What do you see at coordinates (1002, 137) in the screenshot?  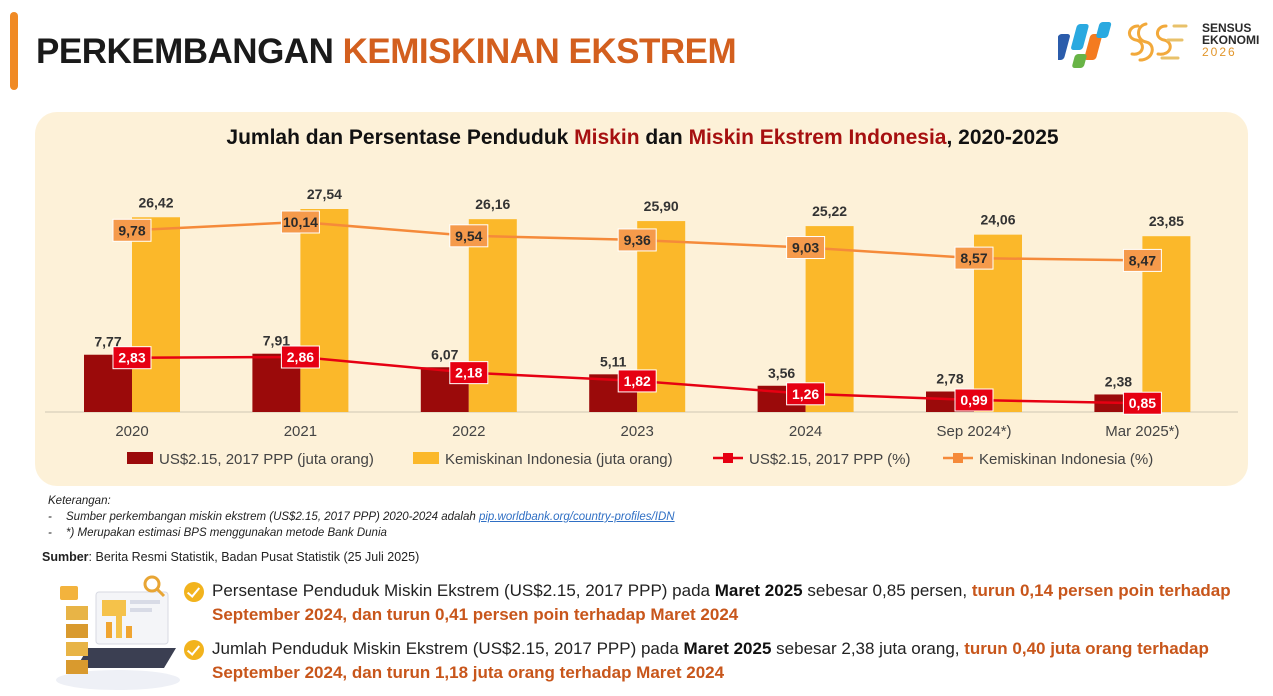 I see `chart-title-suffix: , 2020-2025` at bounding box center [1002, 137].